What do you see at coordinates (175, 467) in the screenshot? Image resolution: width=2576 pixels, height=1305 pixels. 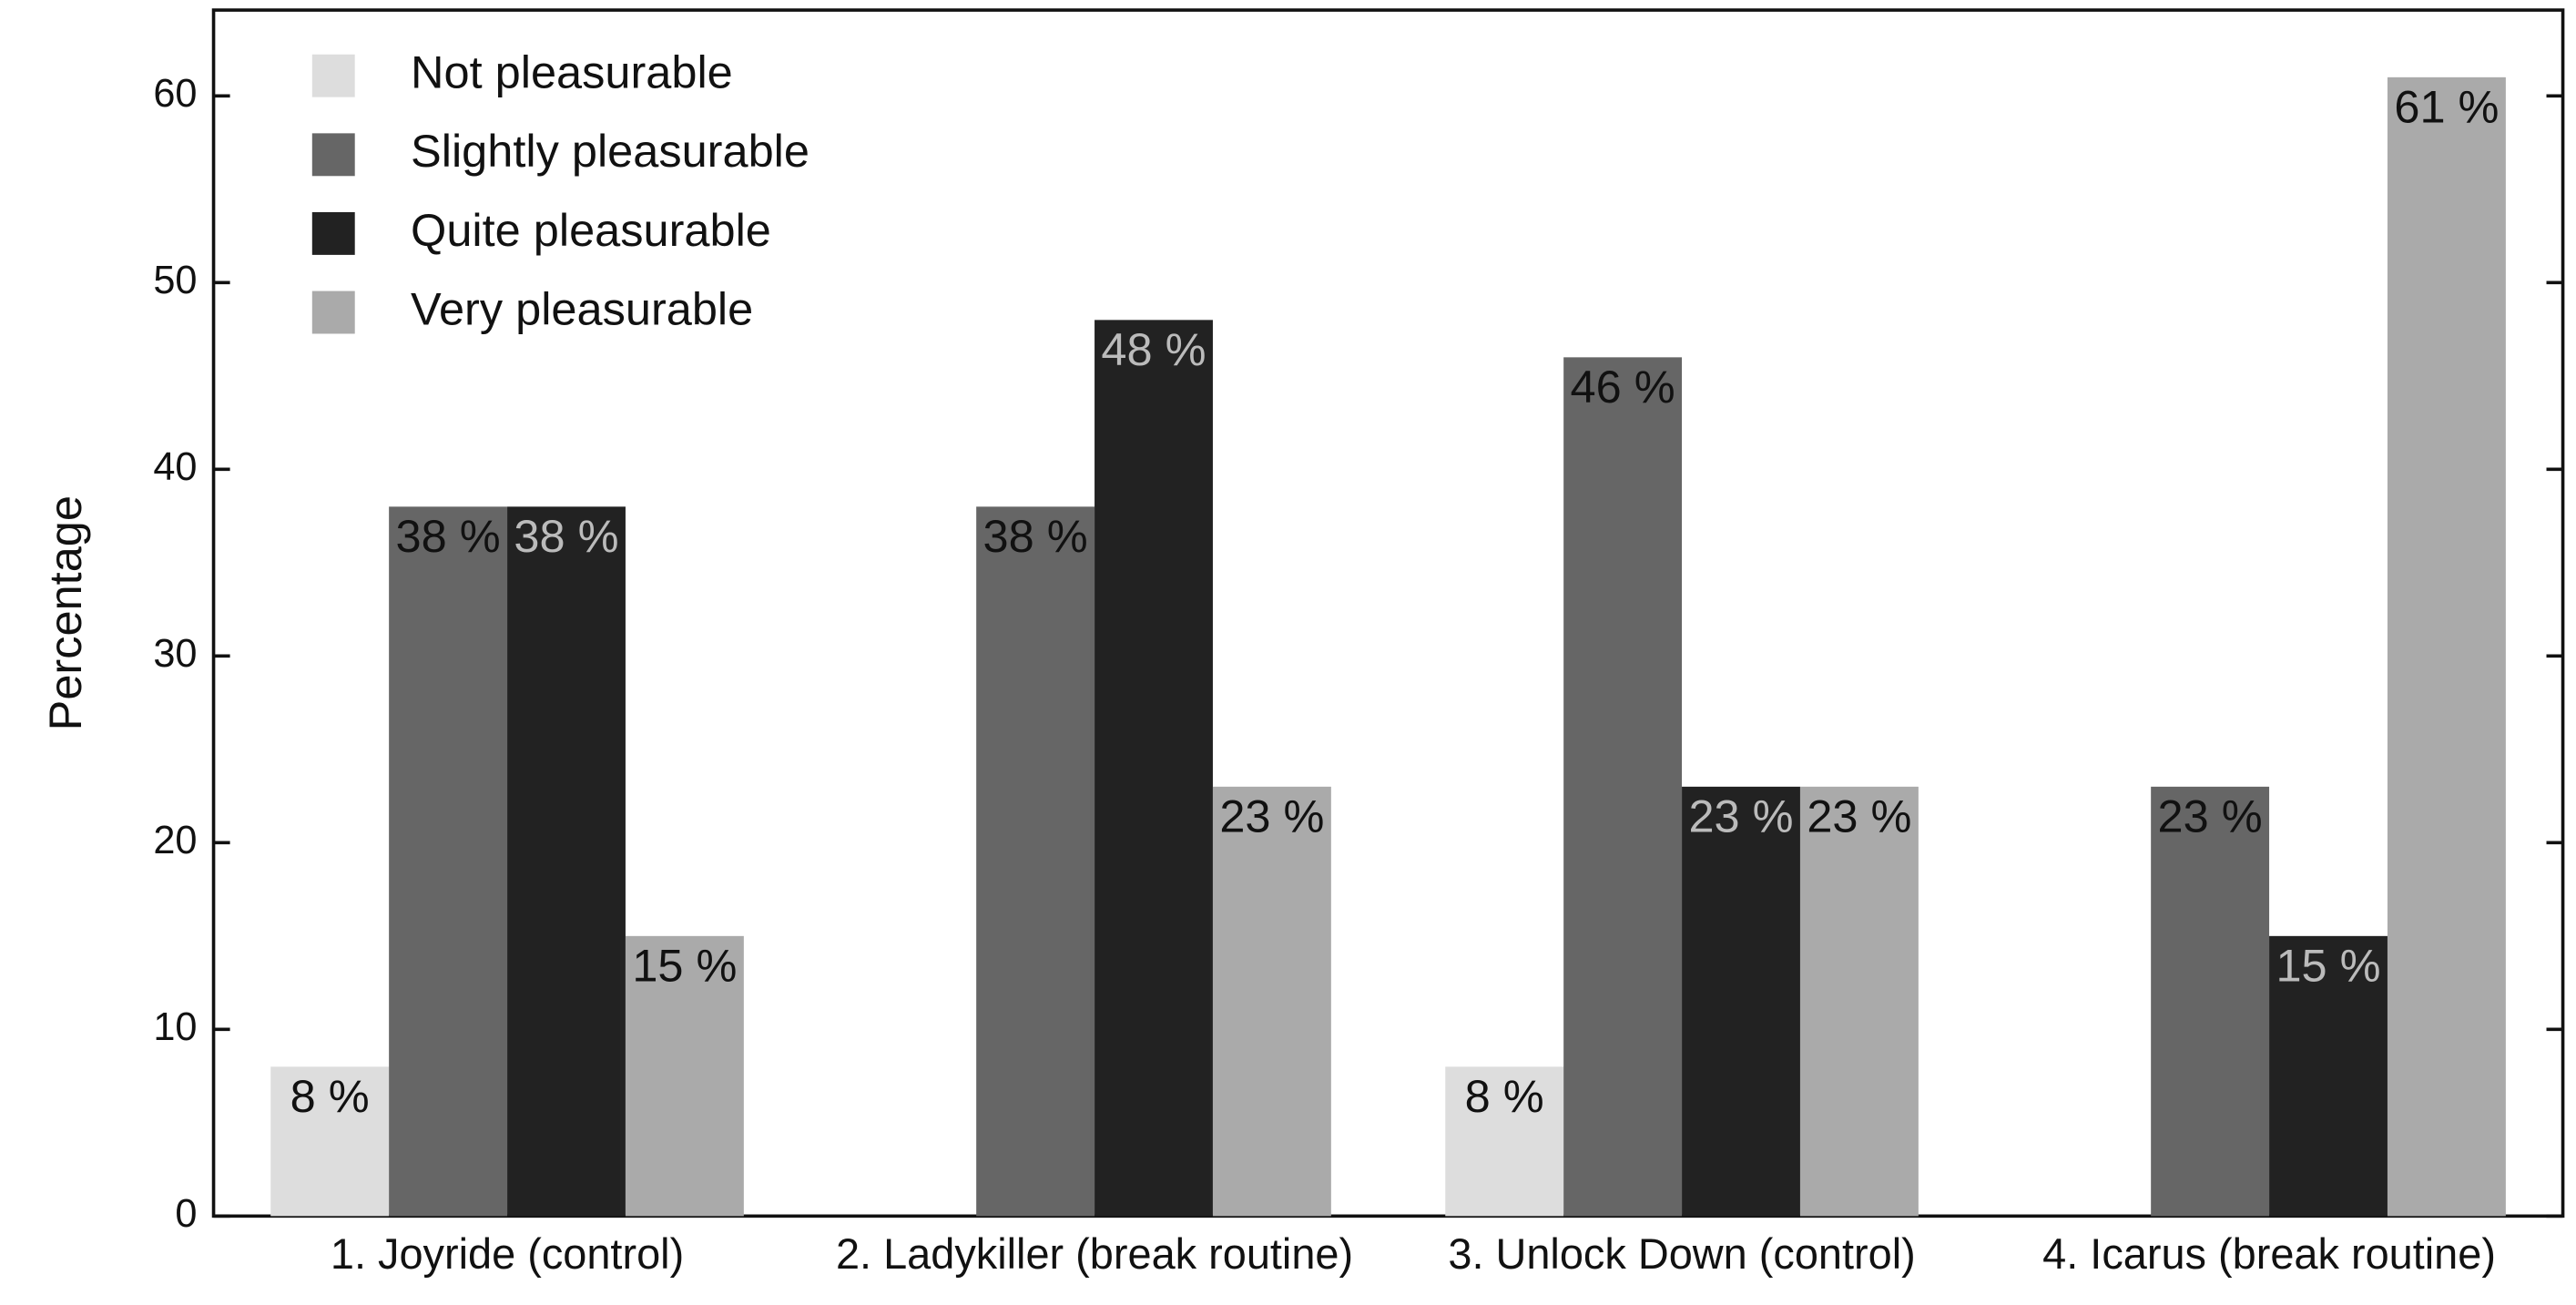 I see `y-tick-label: 40` at bounding box center [175, 467].